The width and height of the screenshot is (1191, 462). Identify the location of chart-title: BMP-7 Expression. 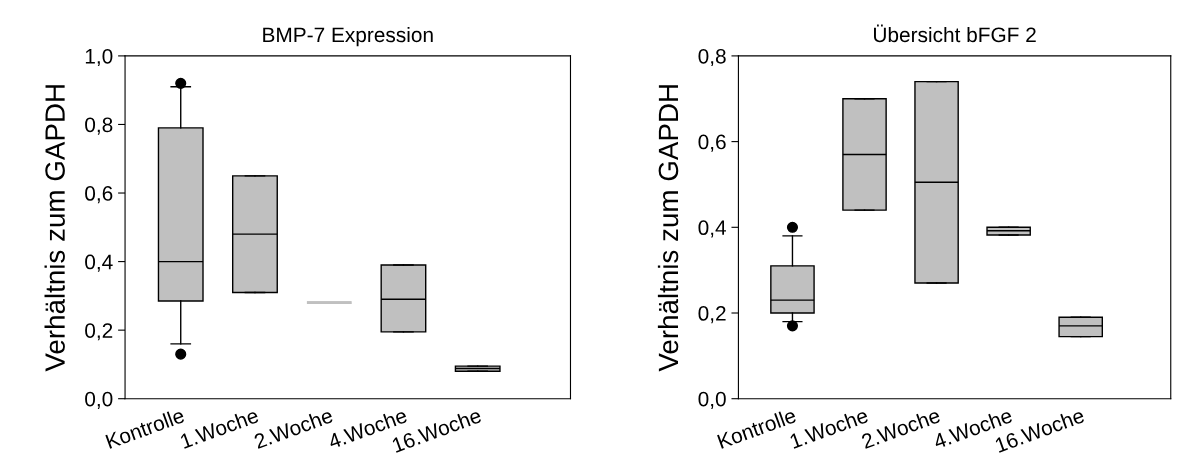
(348, 36).